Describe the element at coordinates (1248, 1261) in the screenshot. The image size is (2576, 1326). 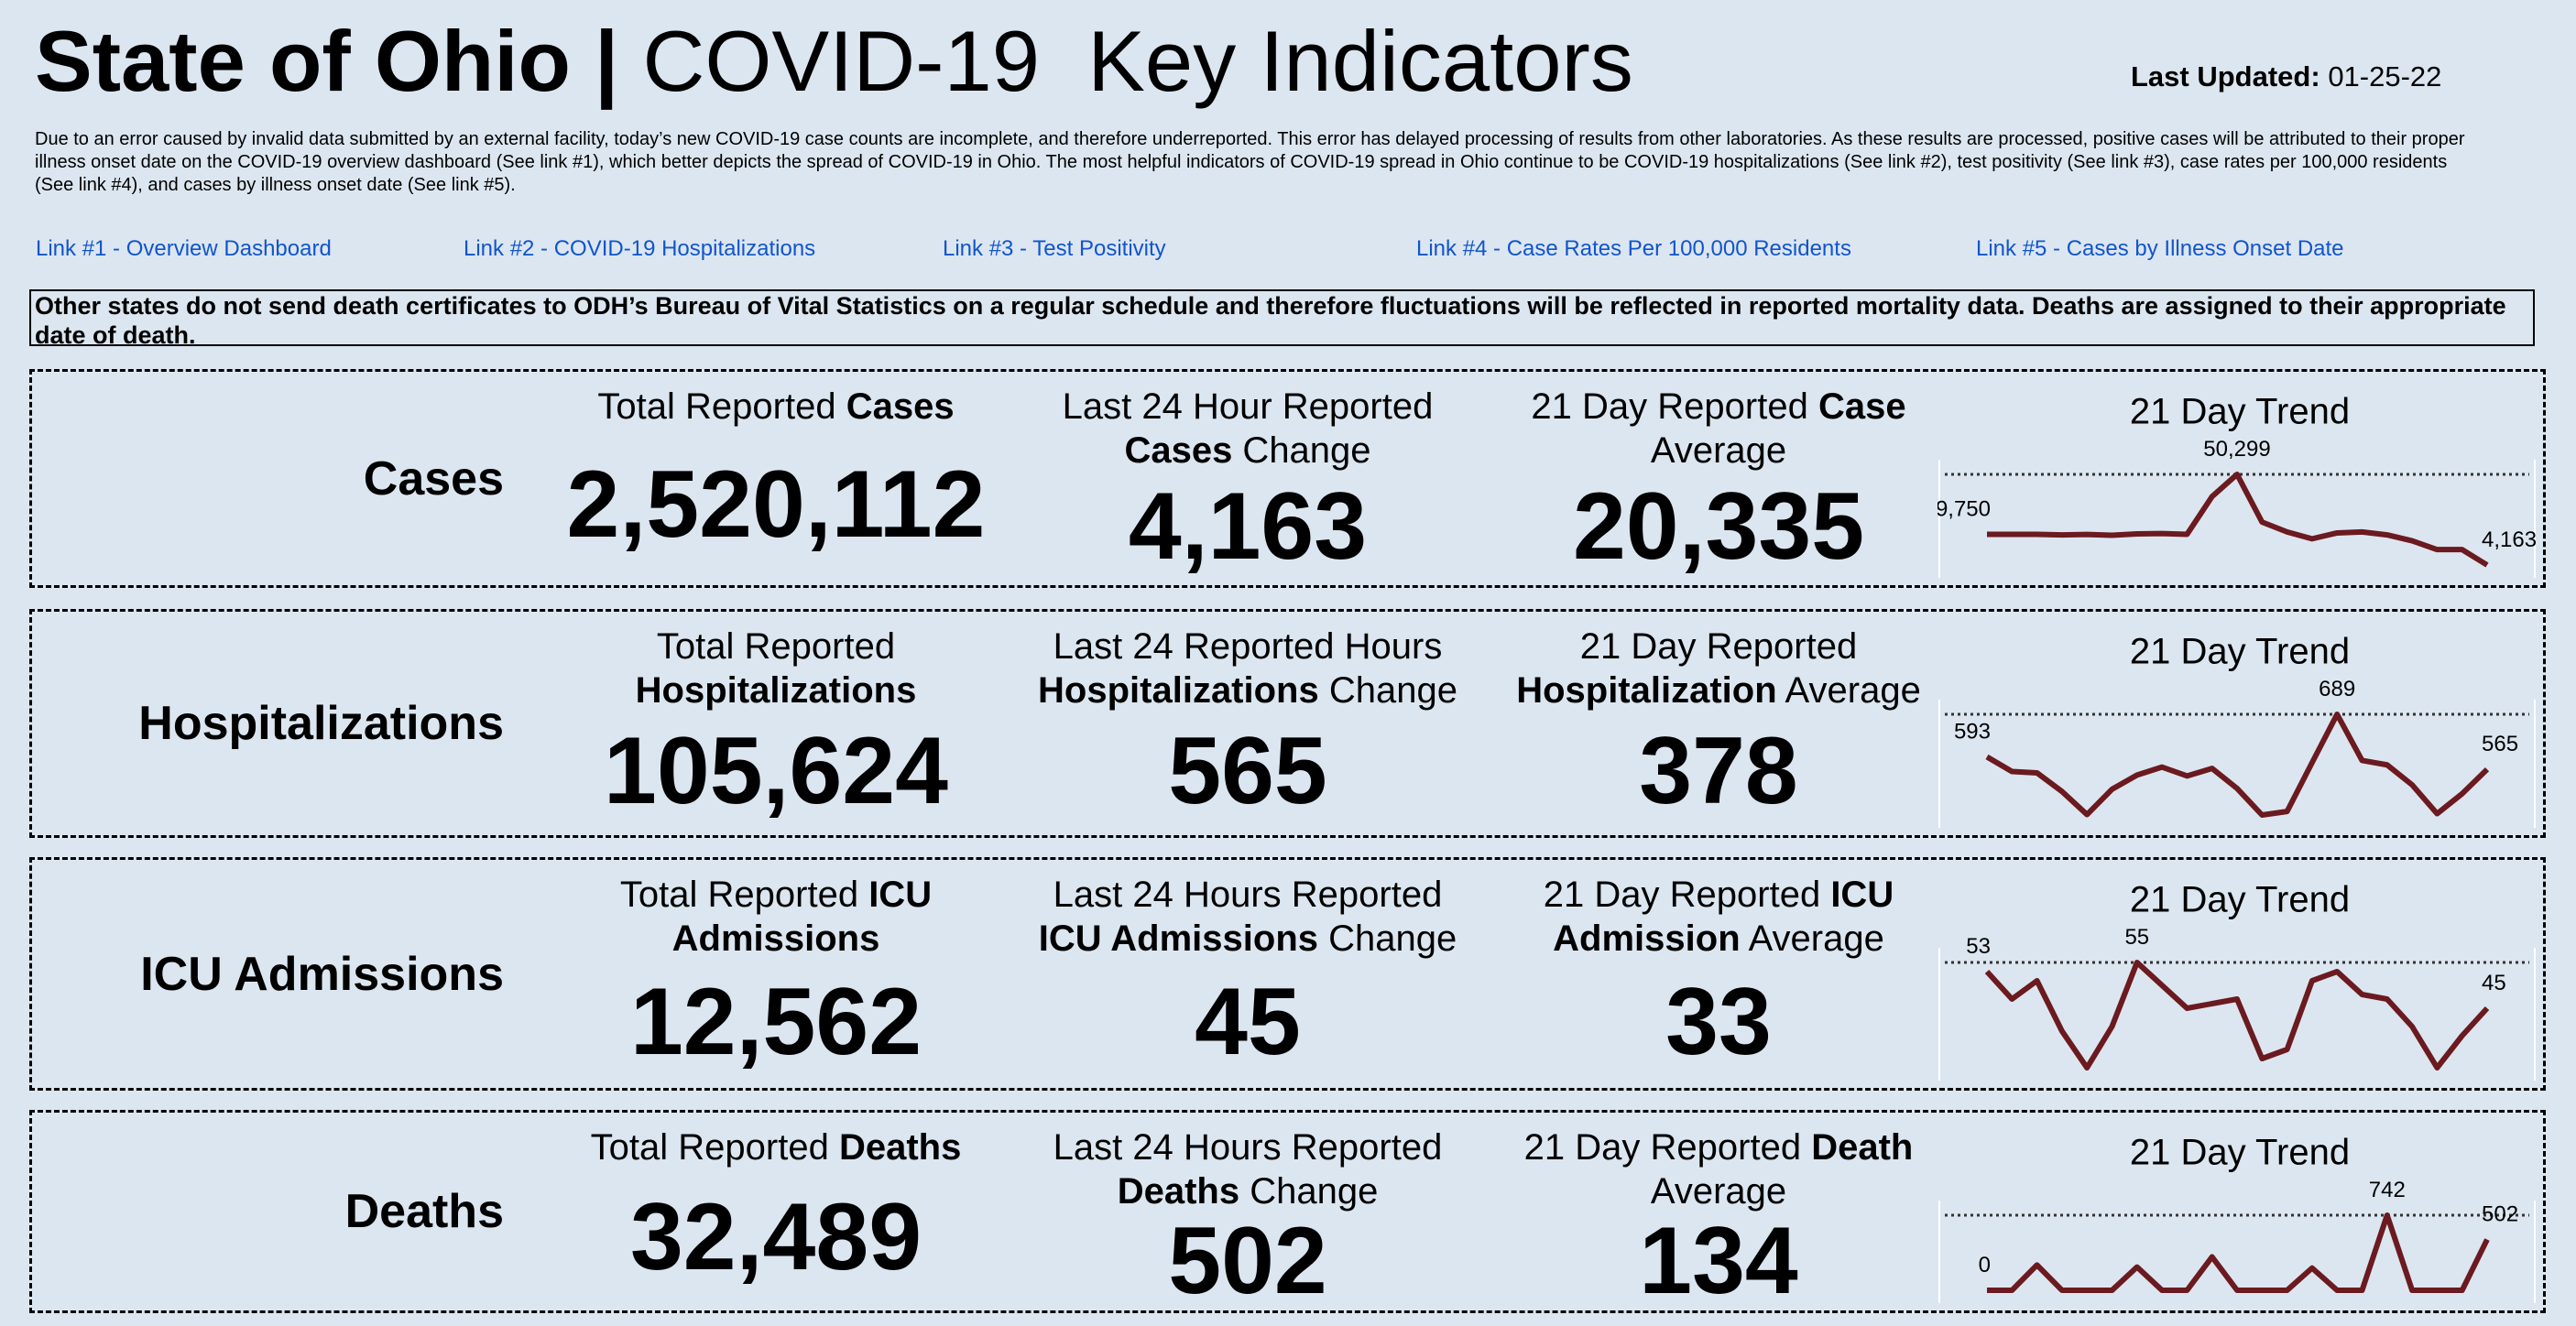
I see `metric-value: 502` at that location.